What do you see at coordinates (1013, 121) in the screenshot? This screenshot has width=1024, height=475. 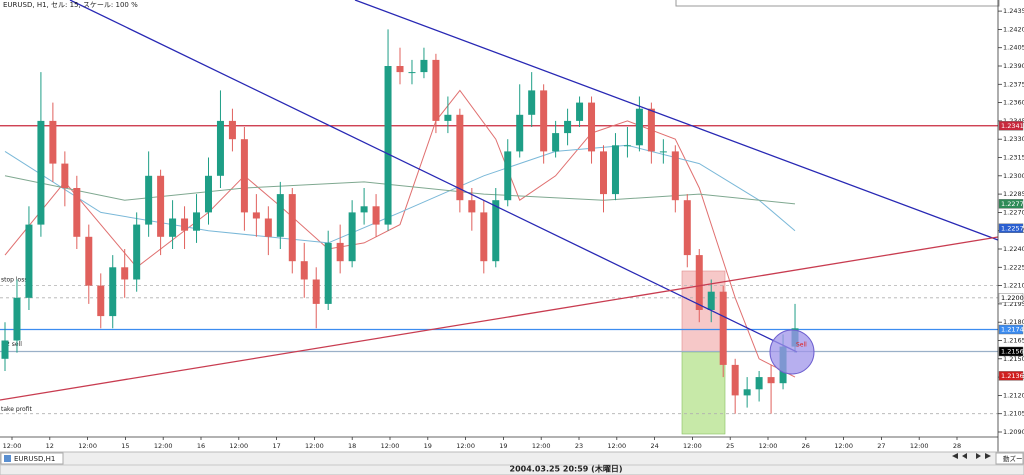 I see `y-tick-label: 1.2345` at bounding box center [1013, 121].